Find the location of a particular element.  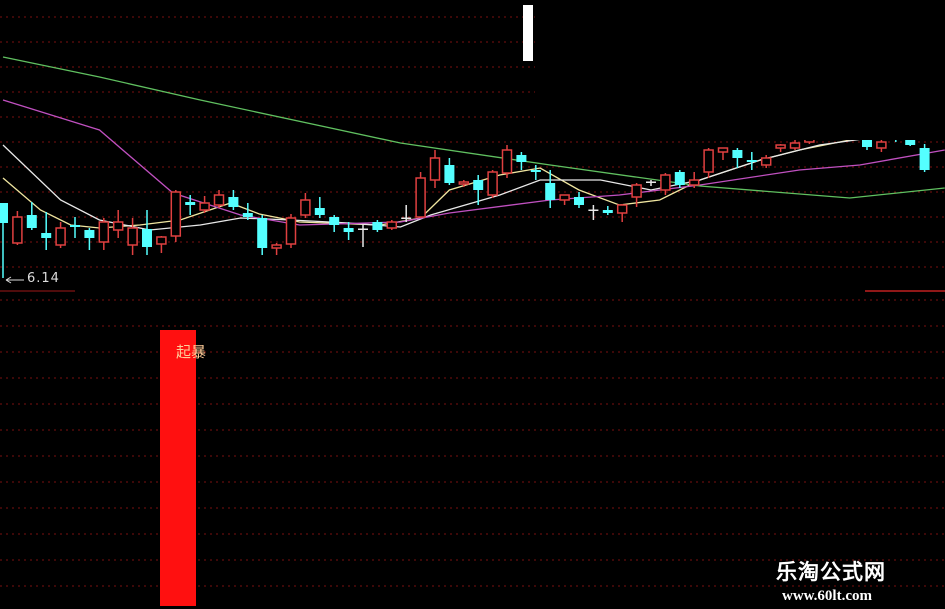

white-marker-bar is located at coordinates (528, 33).